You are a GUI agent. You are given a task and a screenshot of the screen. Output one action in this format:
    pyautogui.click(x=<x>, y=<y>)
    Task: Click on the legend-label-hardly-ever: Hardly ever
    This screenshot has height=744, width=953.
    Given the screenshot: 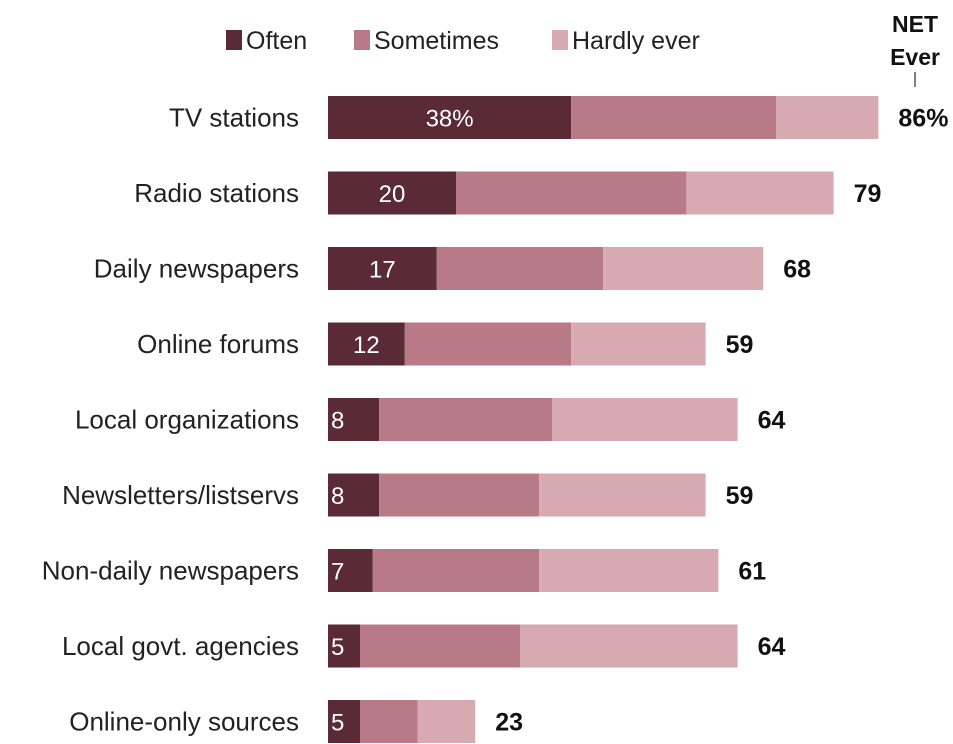 What is the action you would take?
    pyautogui.click(x=636, y=41)
    